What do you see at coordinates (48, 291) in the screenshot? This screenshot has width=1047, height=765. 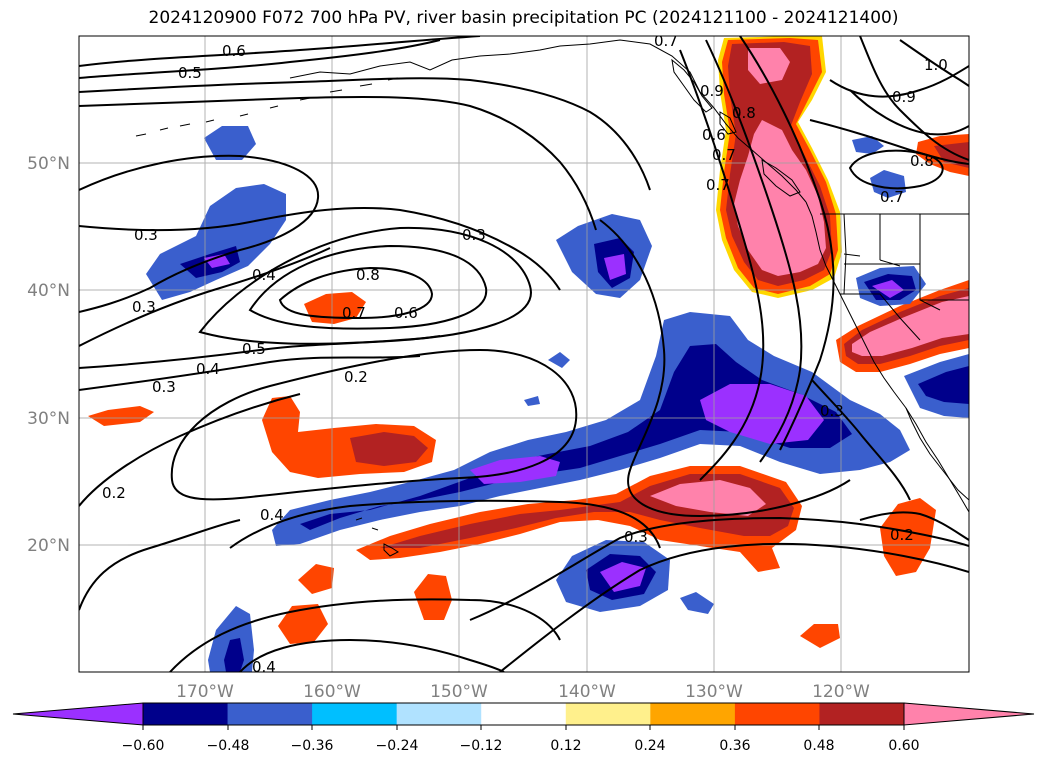 I see `lat-label-40n: 40°N` at bounding box center [48, 291].